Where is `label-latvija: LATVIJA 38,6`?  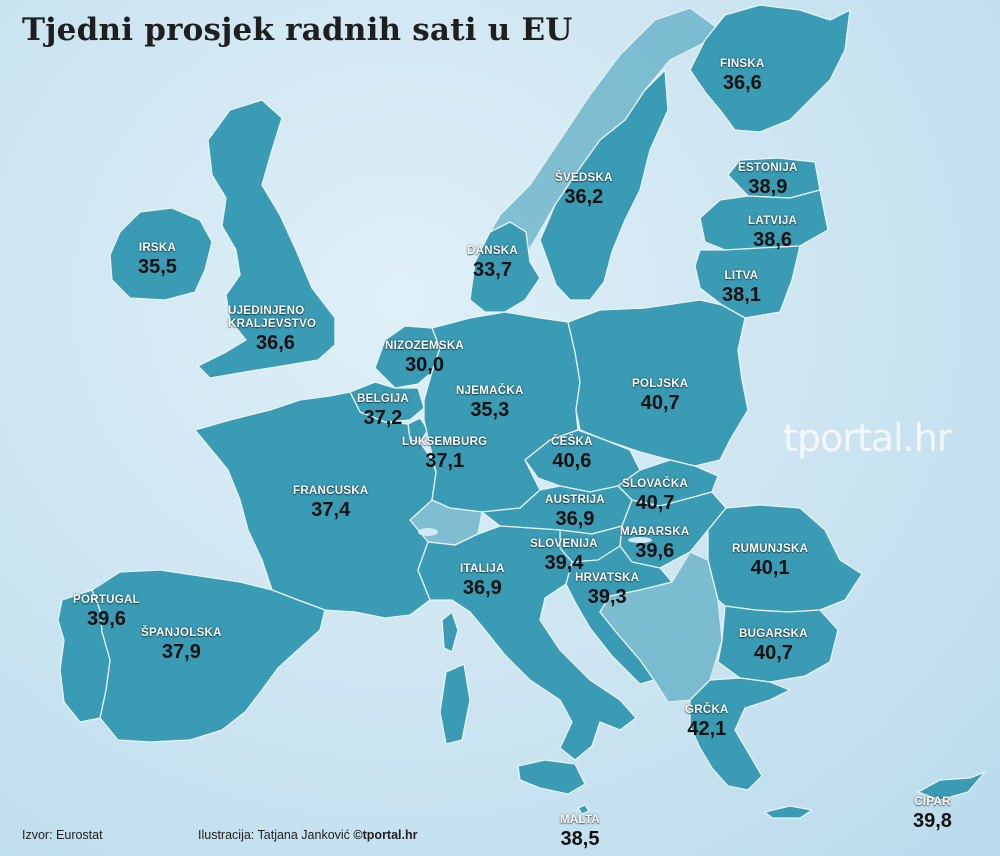
label-latvija: LATVIJA 38,6 is located at coordinates (772, 232).